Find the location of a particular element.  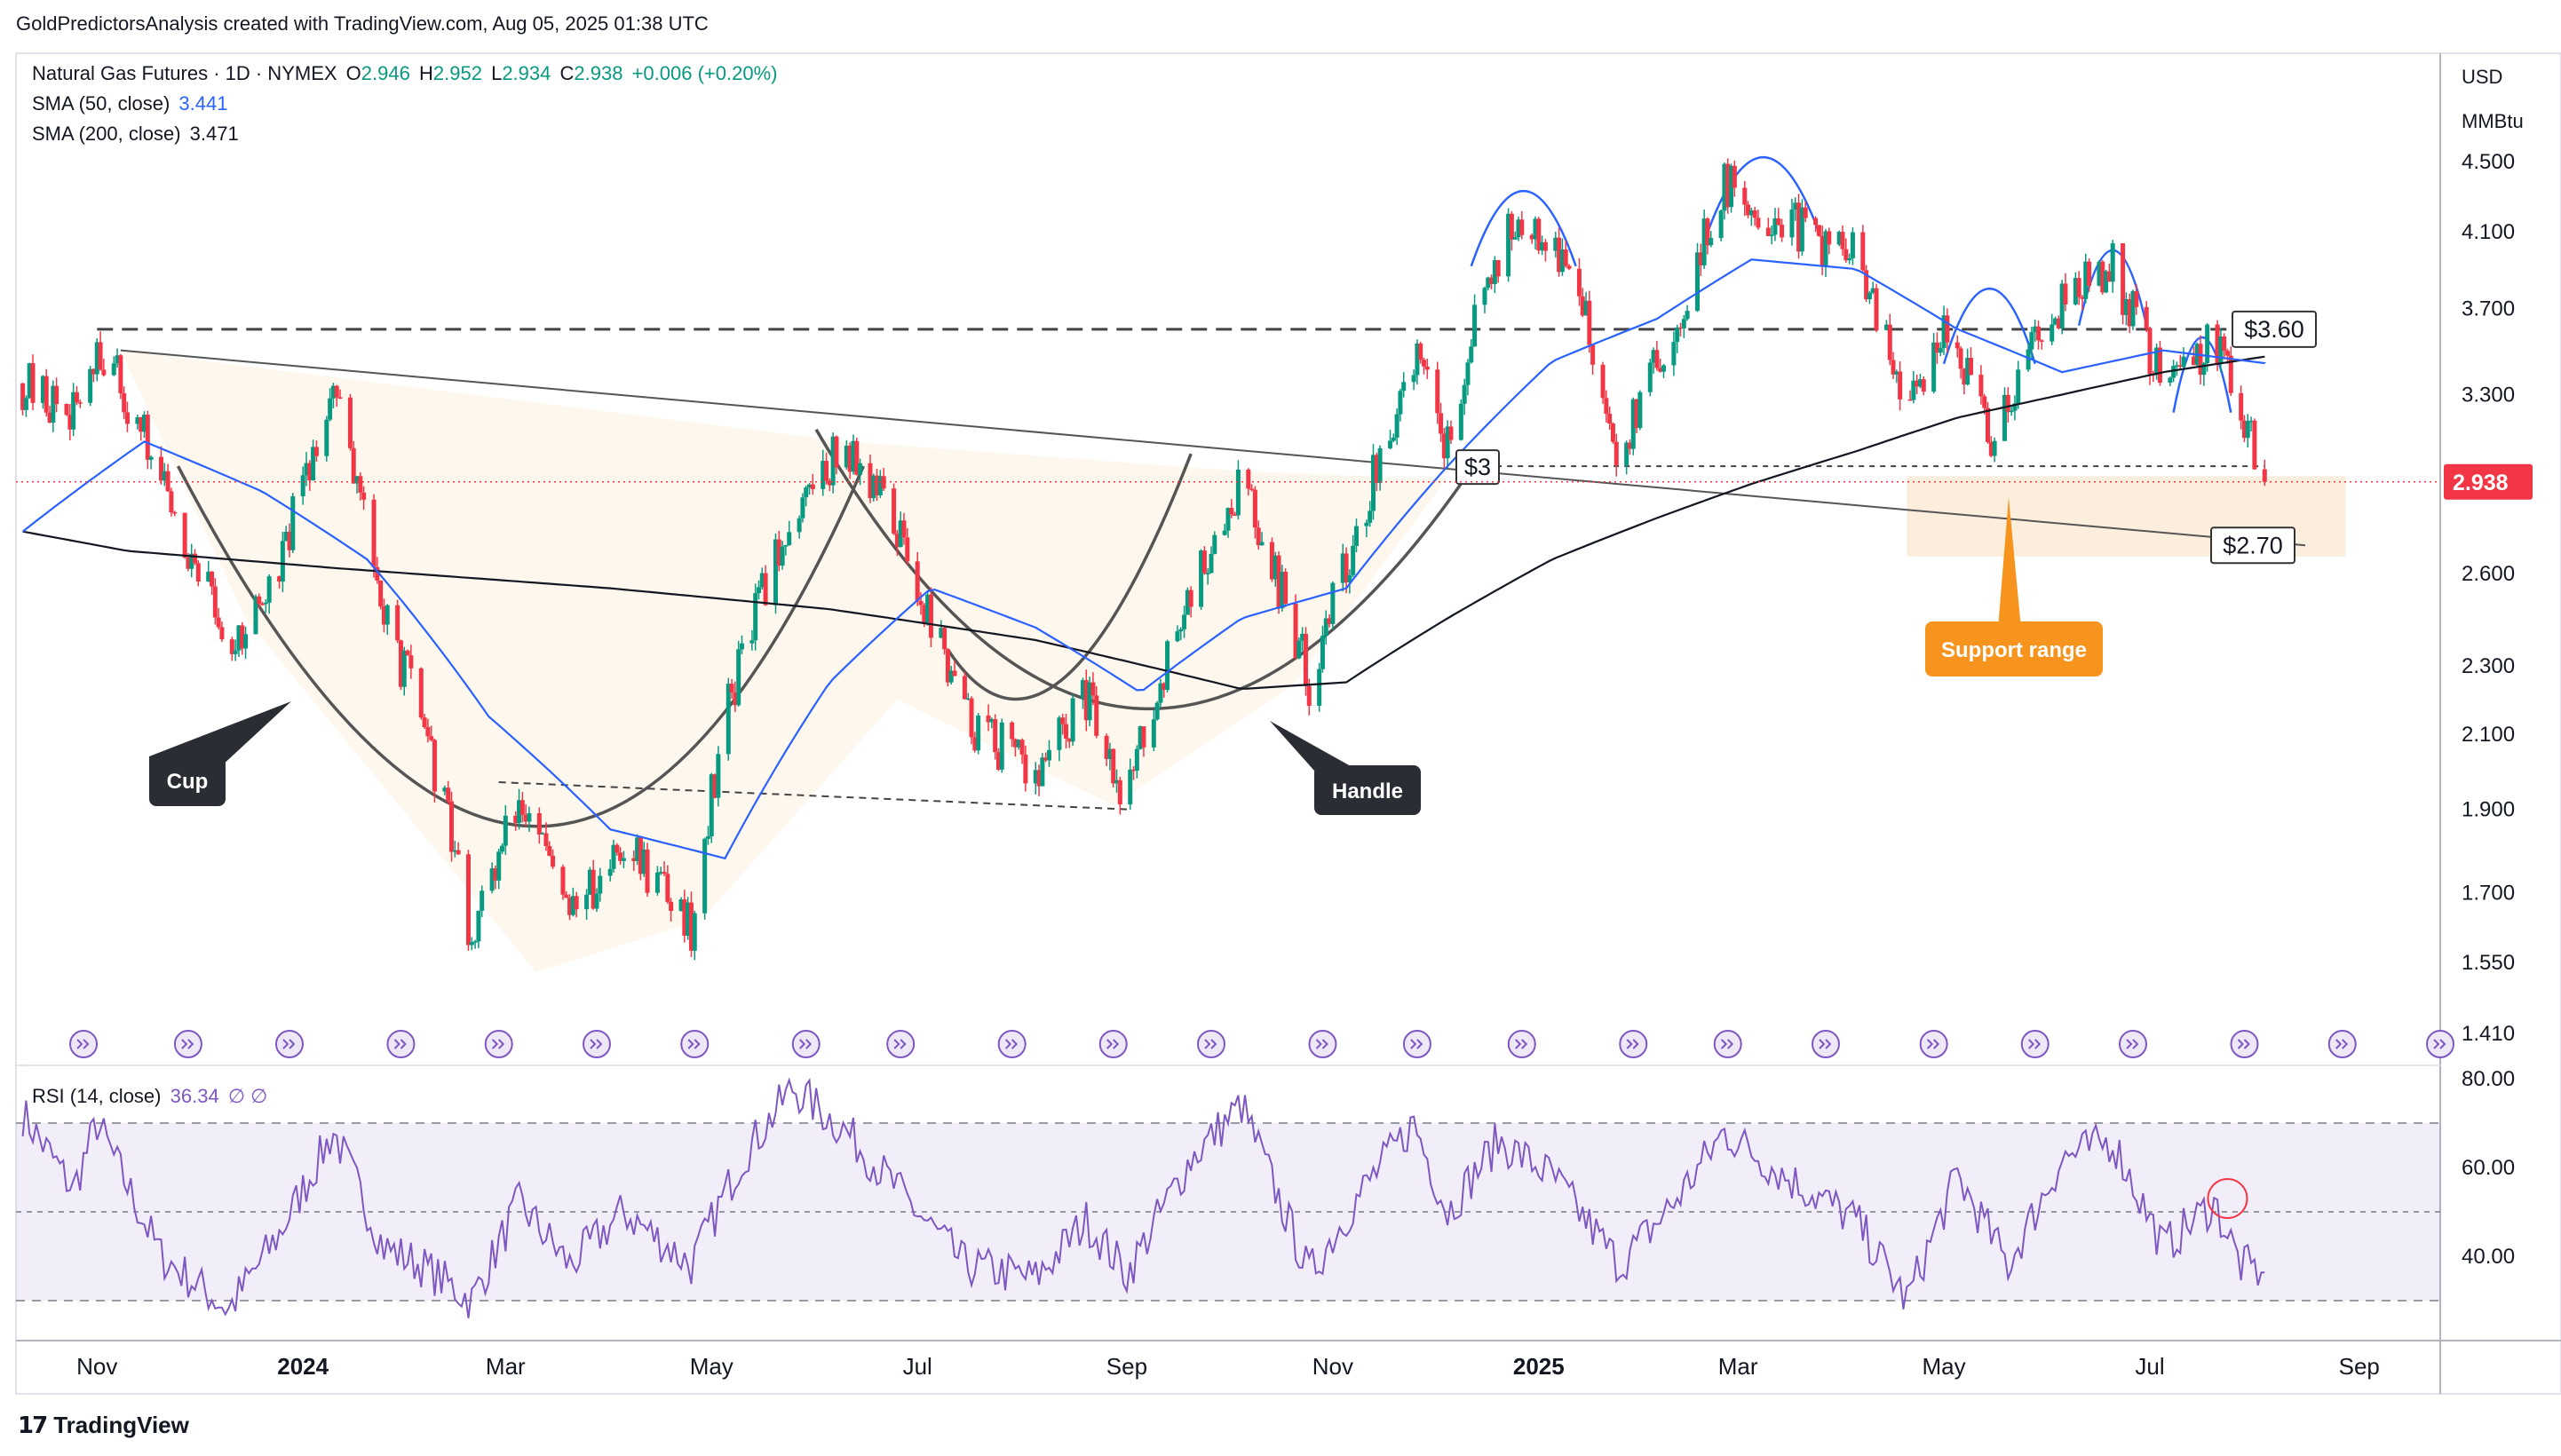

sma50-value: 3.441 is located at coordinates (203, 103).